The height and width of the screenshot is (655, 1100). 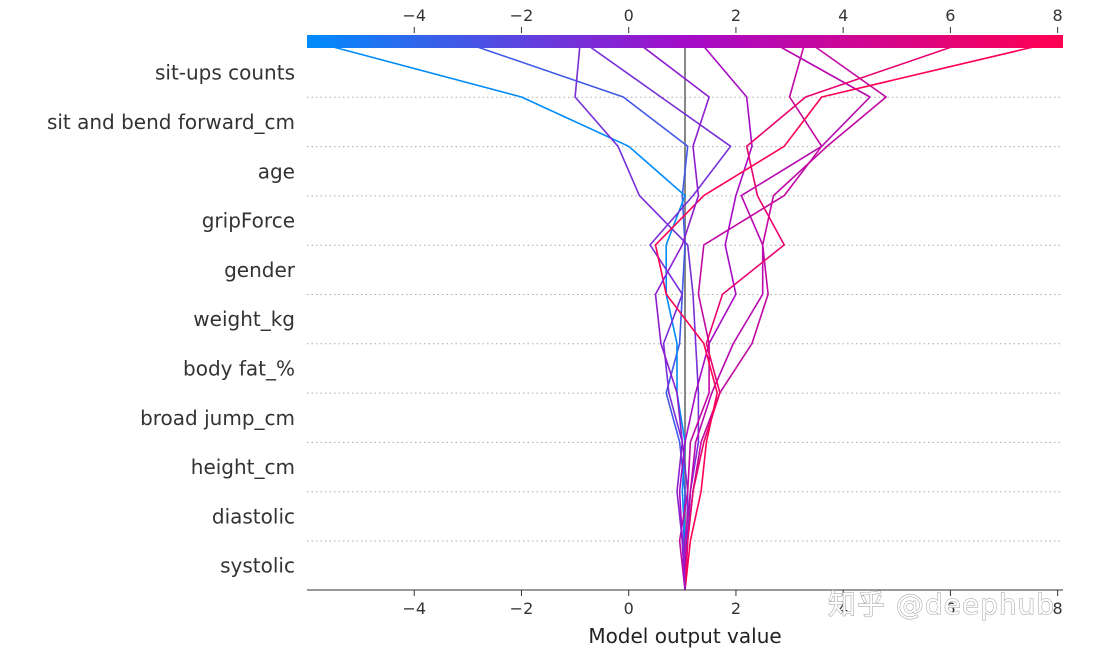 I want to click on bottom-tick-label: −4, so click(x=414, y=608).